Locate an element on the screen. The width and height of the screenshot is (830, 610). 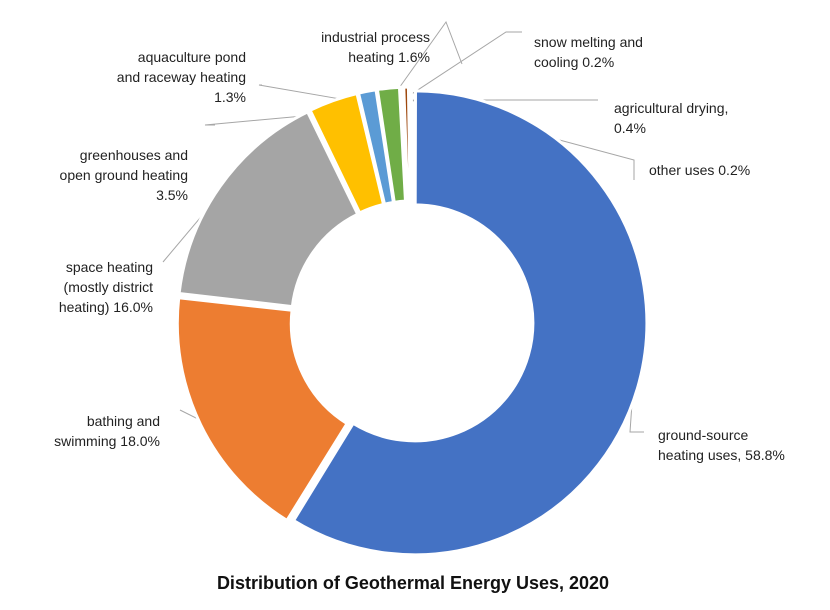
data-label-ground-source-heating-uses: ground-source heating uses, 58.8% is located at coordinates (721, 445).